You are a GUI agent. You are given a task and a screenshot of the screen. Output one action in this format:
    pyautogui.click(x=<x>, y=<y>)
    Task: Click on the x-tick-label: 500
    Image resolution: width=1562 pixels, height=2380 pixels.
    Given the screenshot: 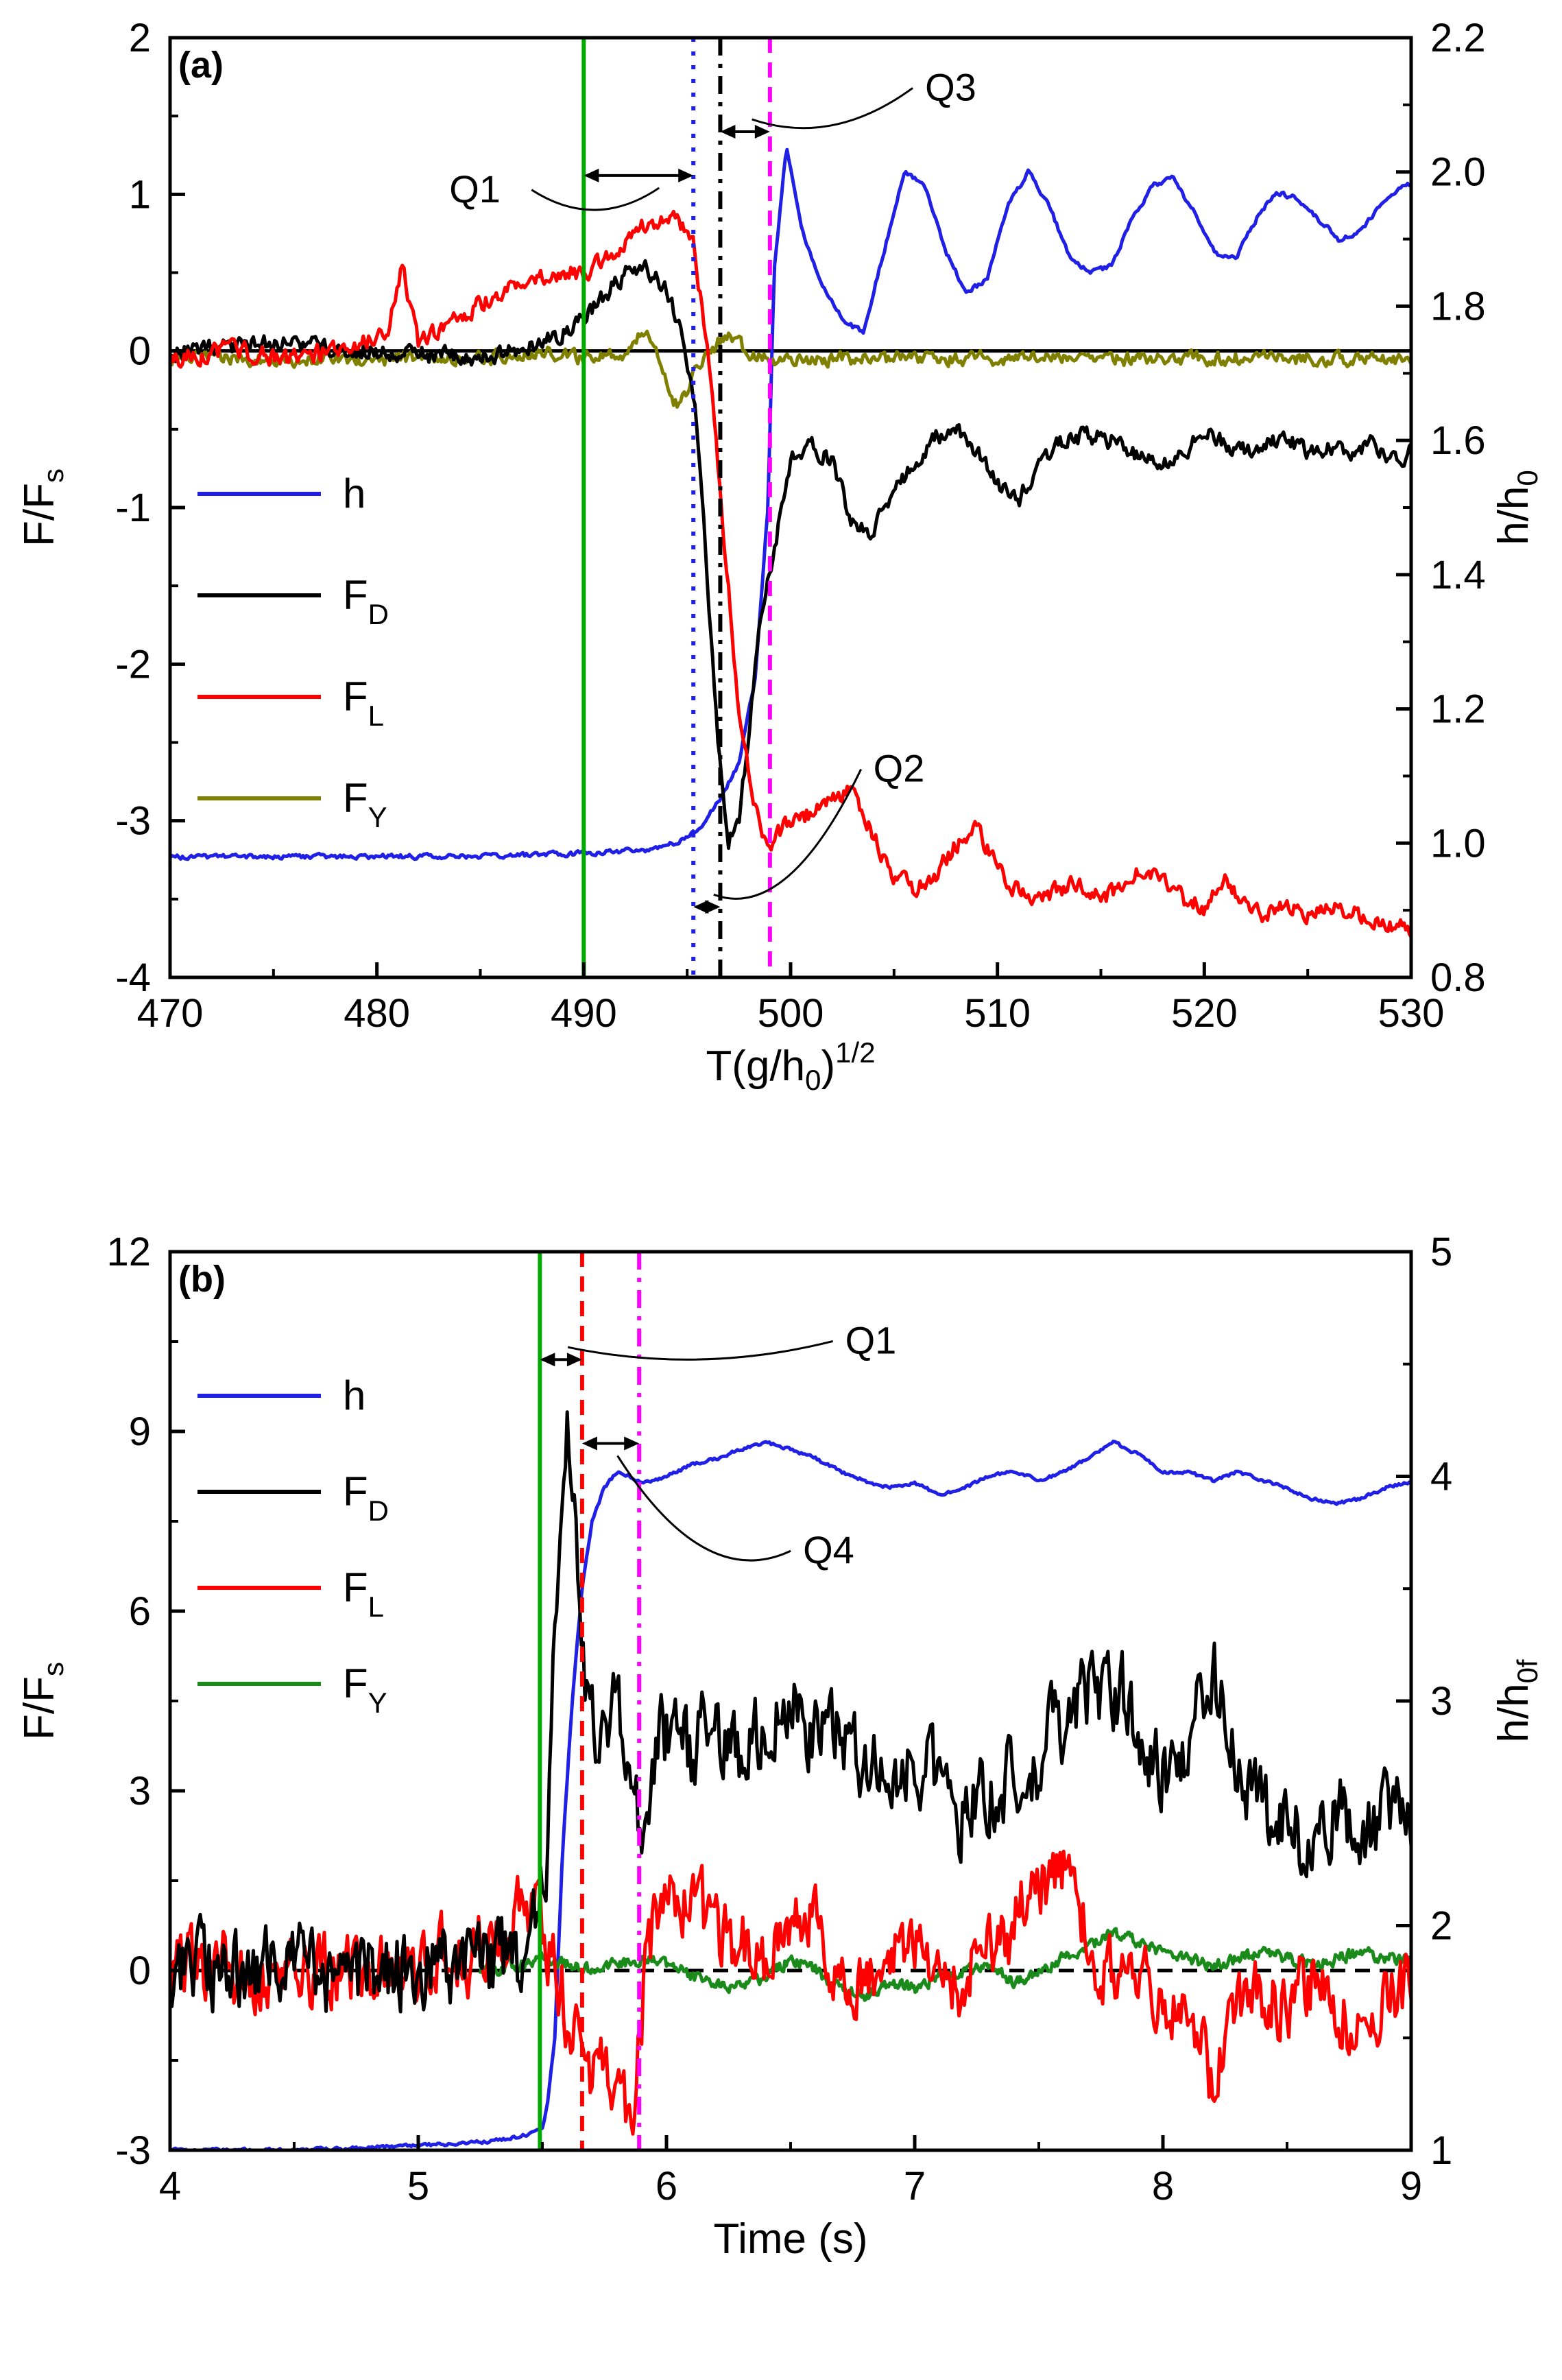 What is the action you would take?
    pyautogui.click(x=791, y=1013)
    